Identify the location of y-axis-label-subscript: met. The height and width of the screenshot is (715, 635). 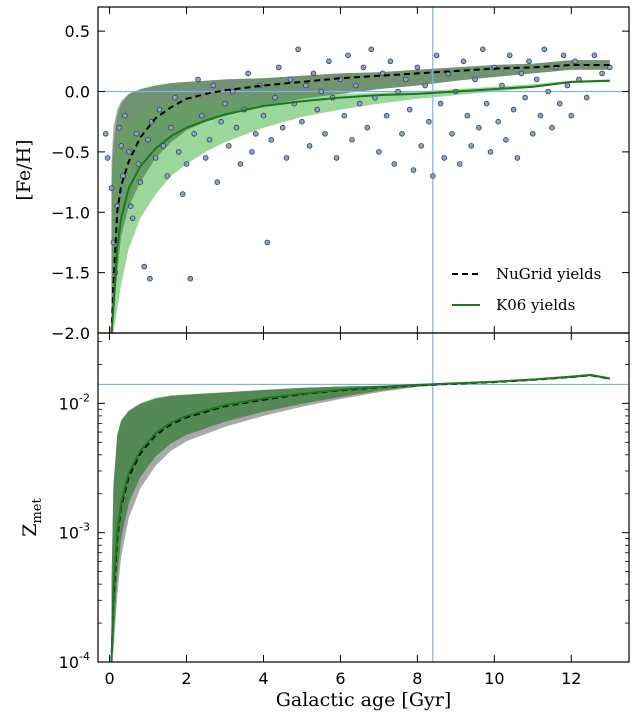
(37, 511).